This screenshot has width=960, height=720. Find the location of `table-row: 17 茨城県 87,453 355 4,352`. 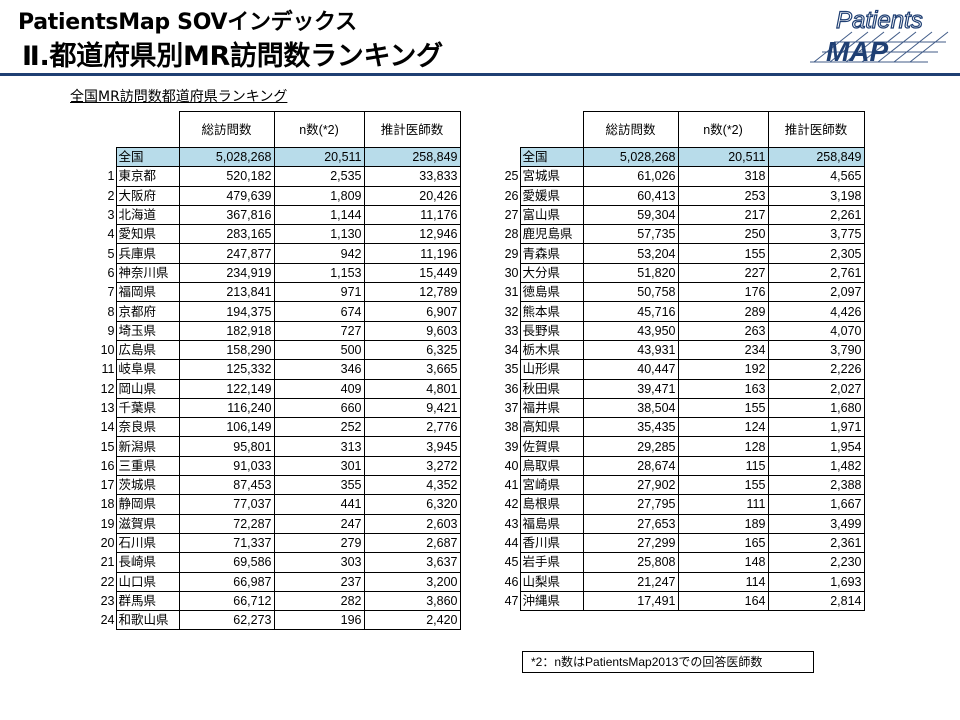

table-row: 17 茨城県 87,453 355 4,352 is located at coordinates (277, 485).